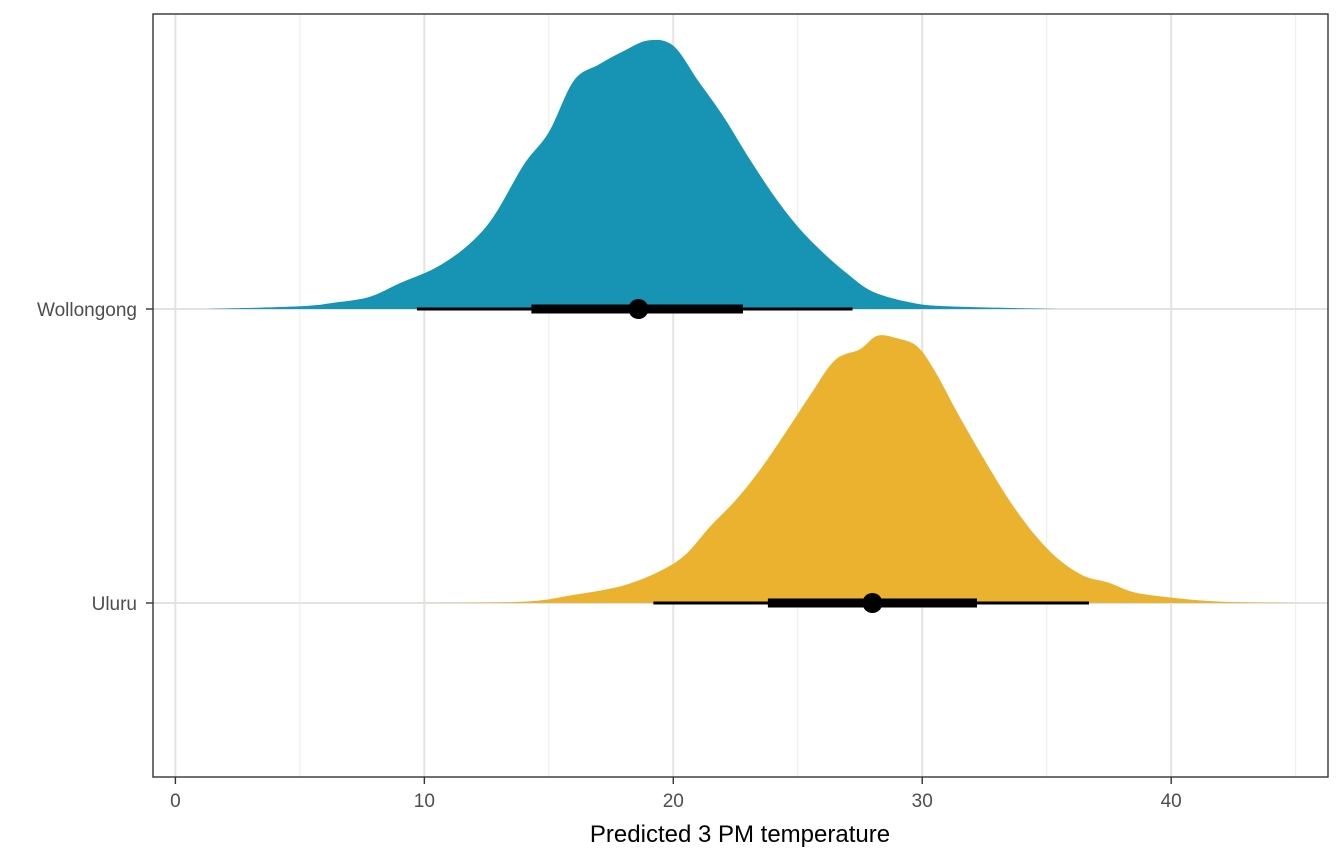 Image resolution: width=1344 pixels, height=864 pixels. What do you see at coordinates (673, 801) in the screenshot?
I see `x-tick-label: 20` at bounding box center [673, 801].